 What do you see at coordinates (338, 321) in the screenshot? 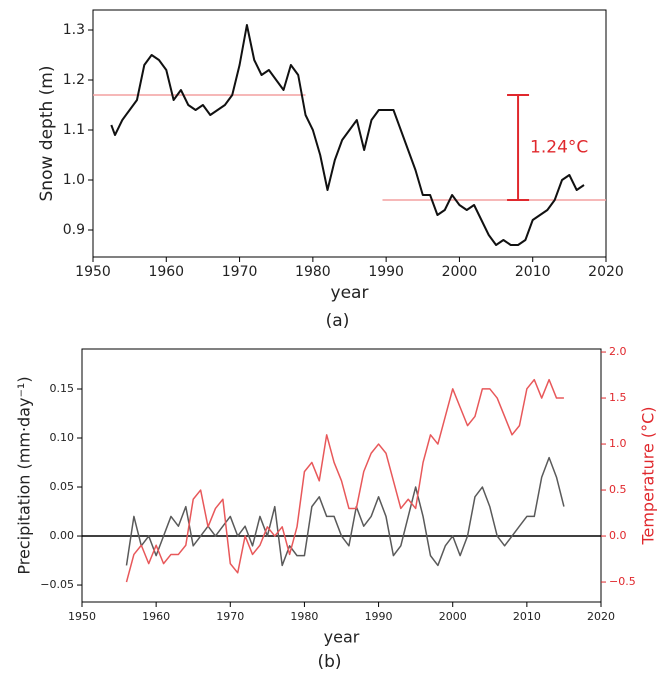
I see `subplot-label: (a)` at bounding box center [338, 321].